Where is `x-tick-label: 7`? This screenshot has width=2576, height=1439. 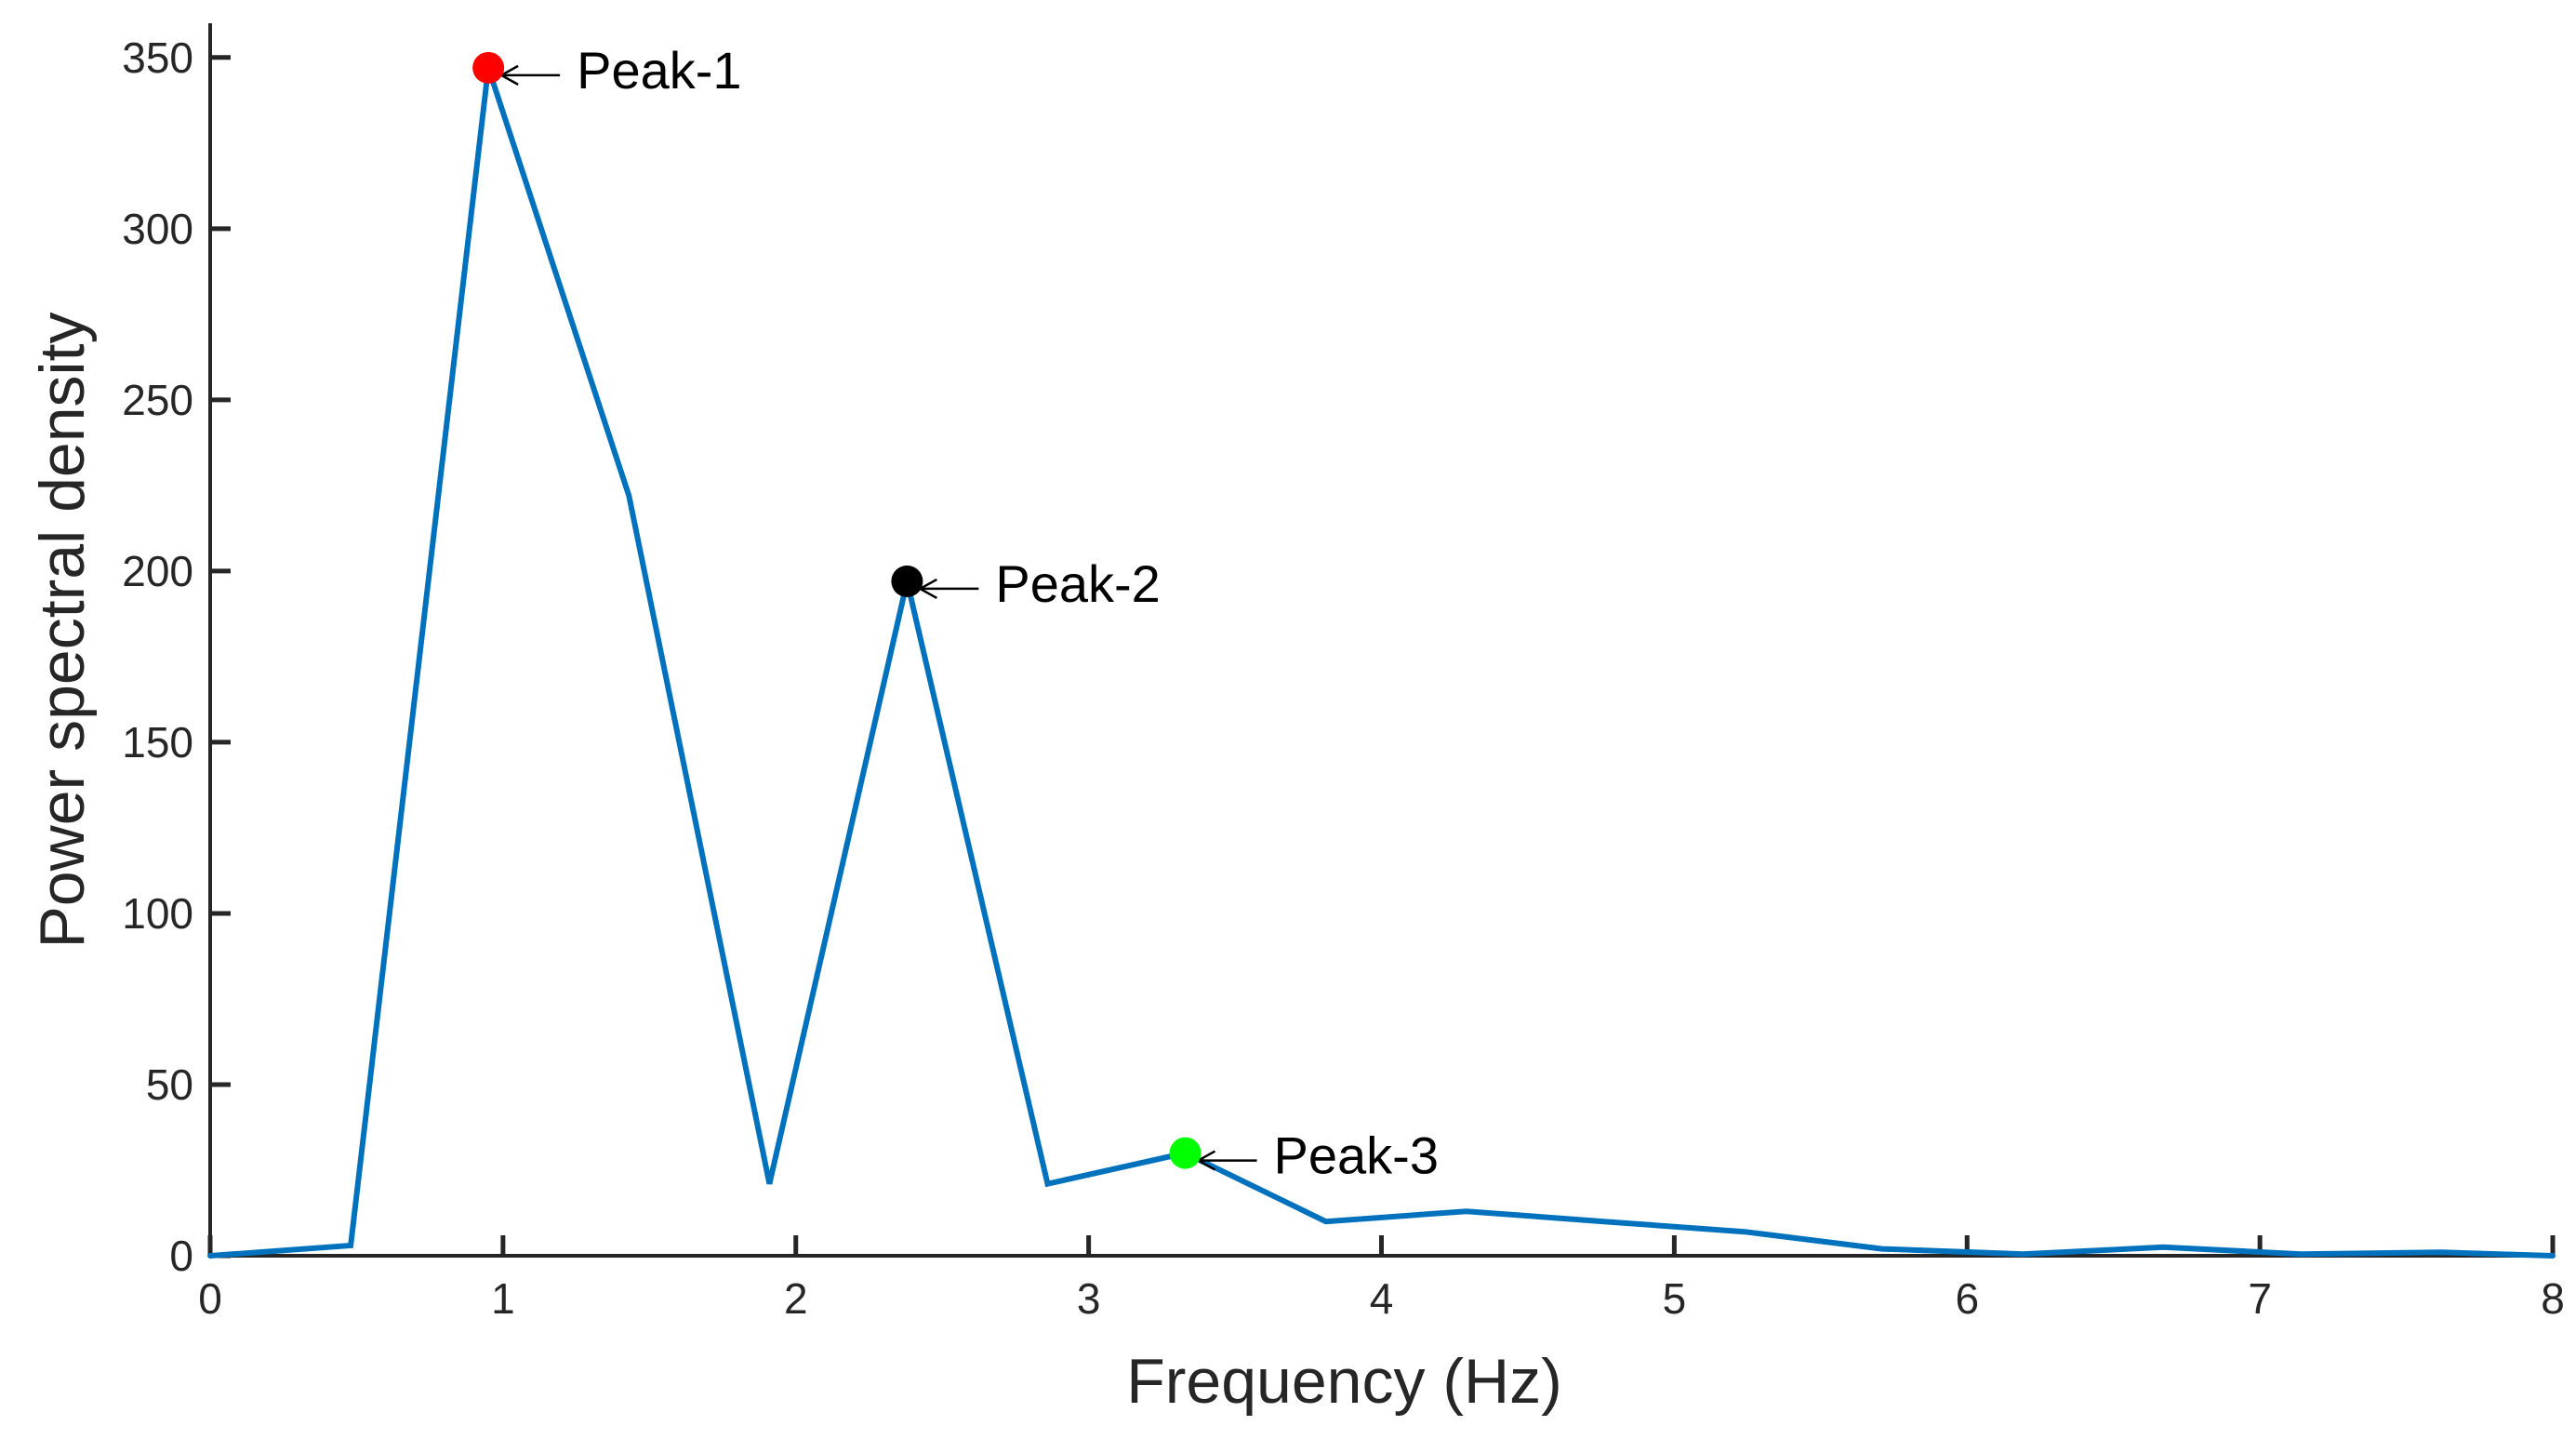 x-tick-label: 7 is located at coordinates (2260, 1298).